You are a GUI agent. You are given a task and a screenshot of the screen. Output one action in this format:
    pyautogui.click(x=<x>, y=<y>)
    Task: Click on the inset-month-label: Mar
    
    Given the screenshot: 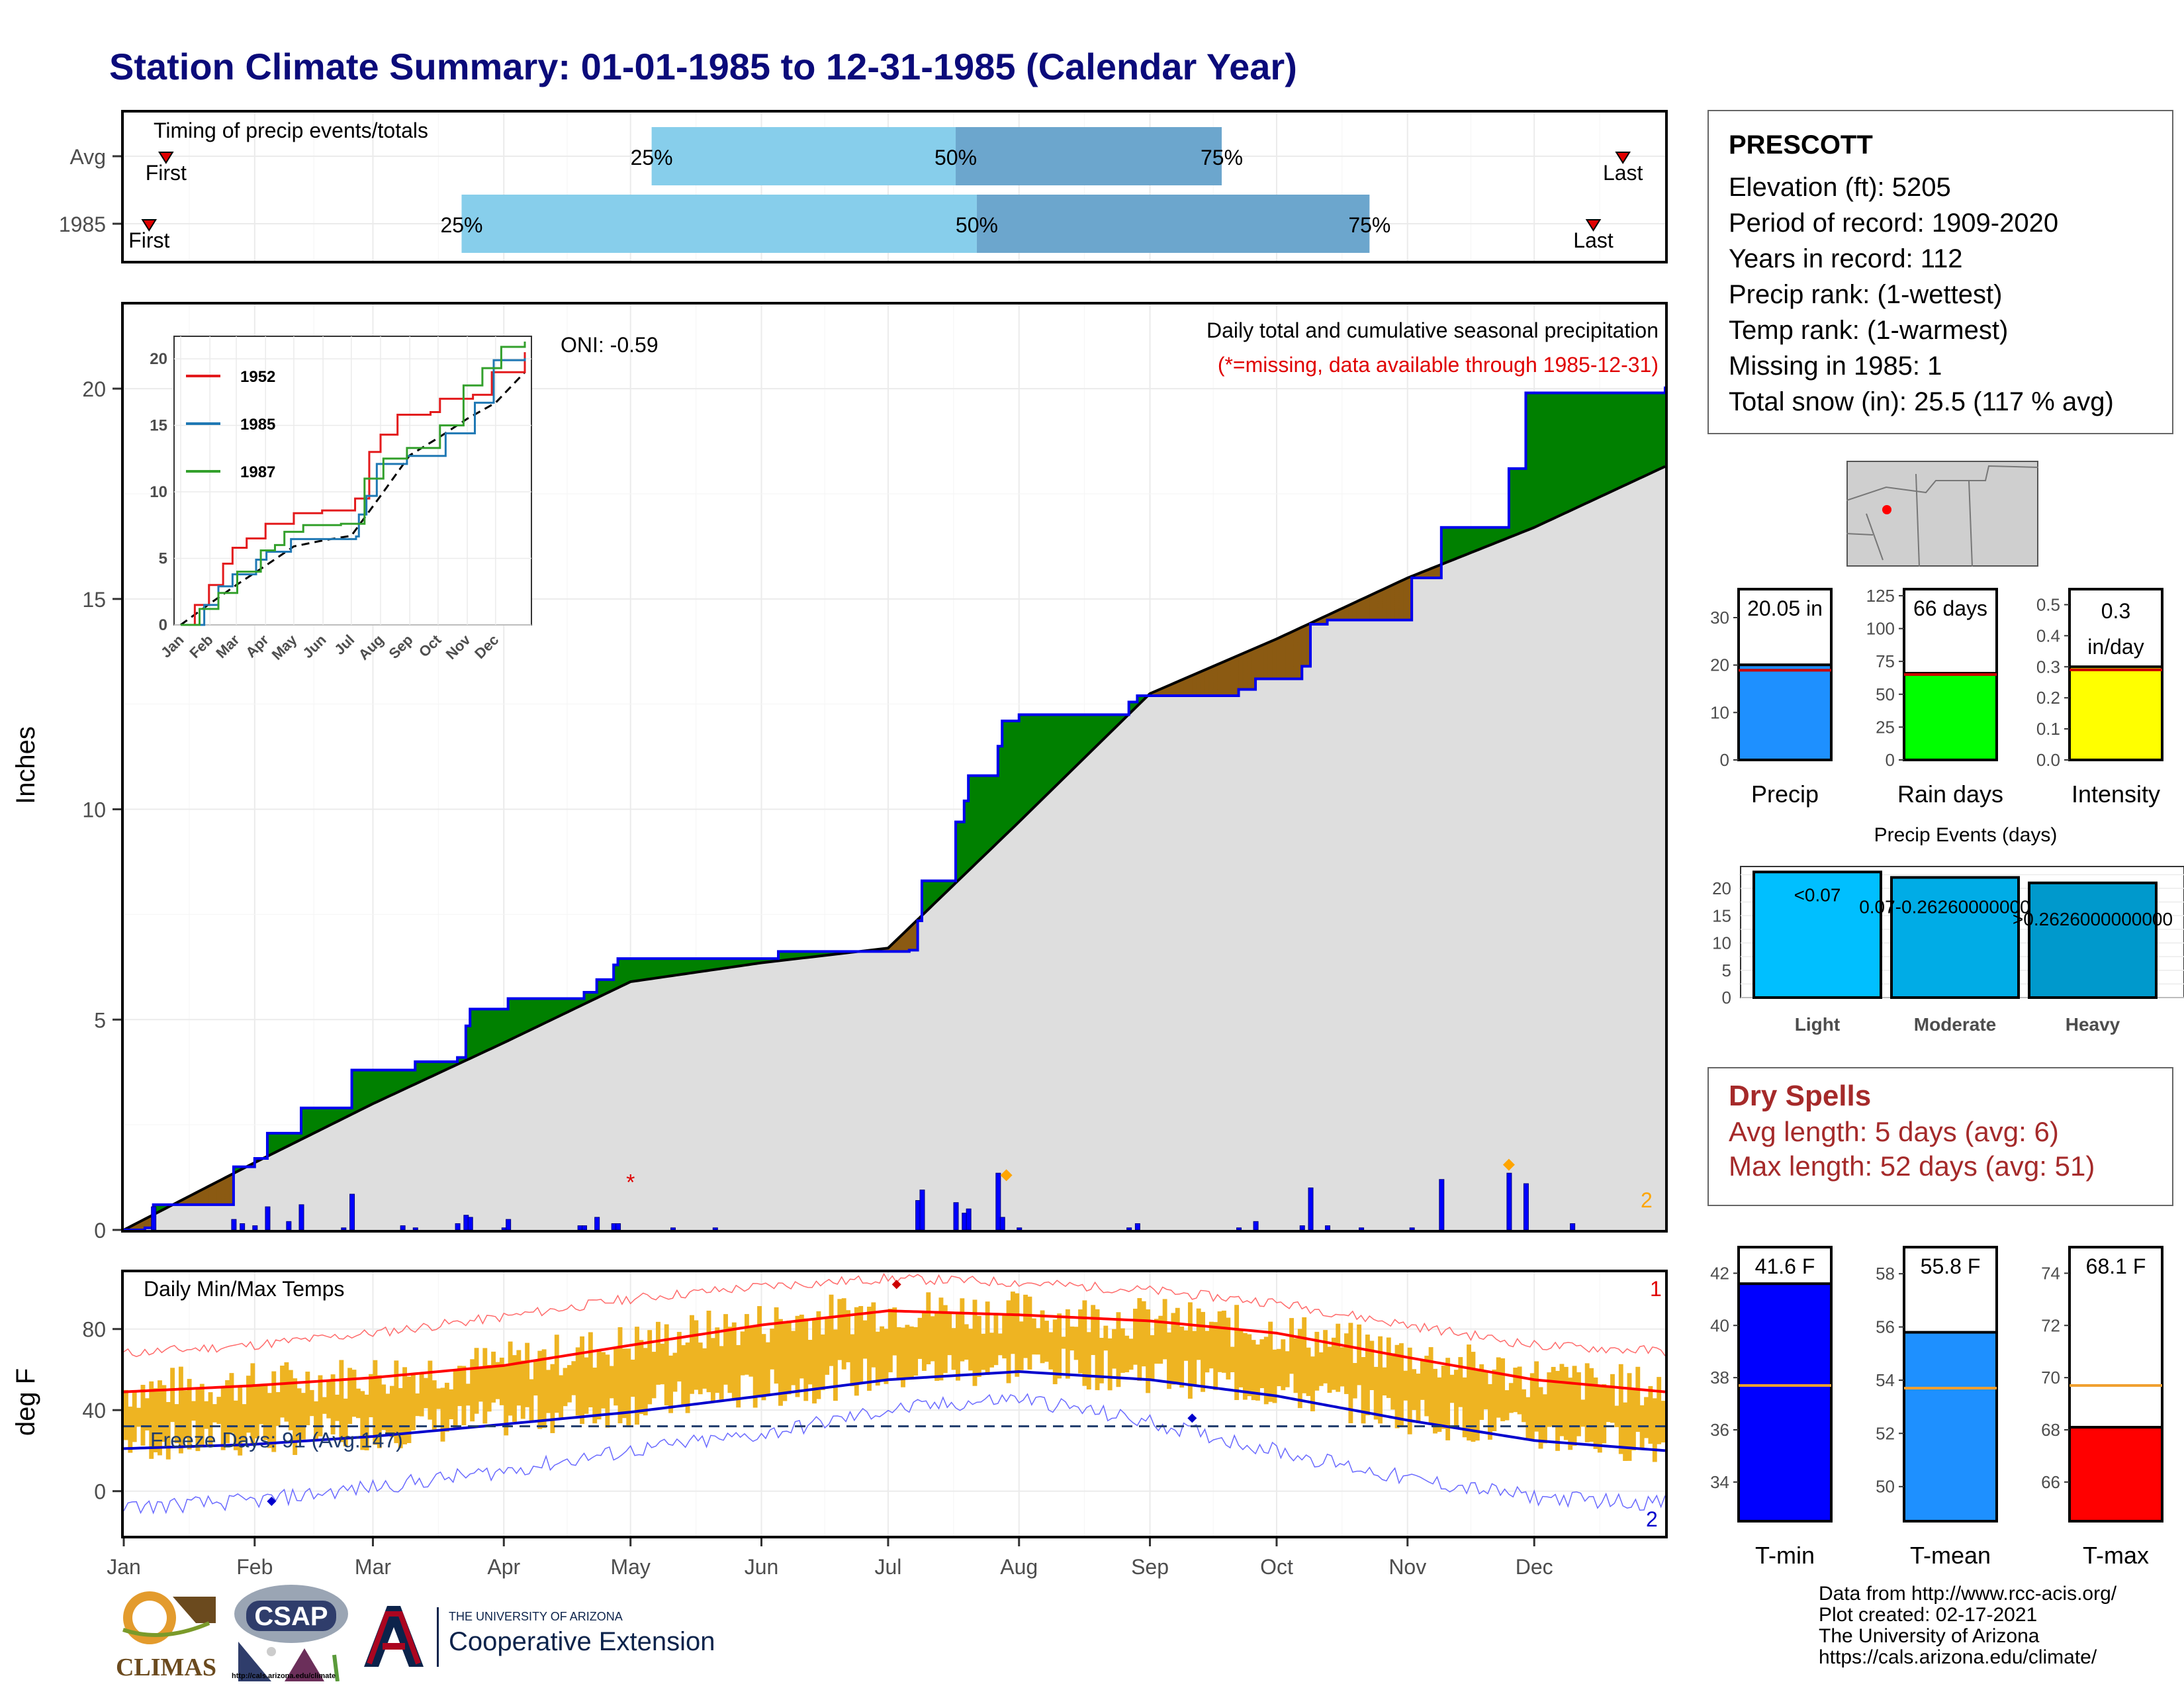 What is the action you would take?
    pyautogui.click(x=228, y=647)
    